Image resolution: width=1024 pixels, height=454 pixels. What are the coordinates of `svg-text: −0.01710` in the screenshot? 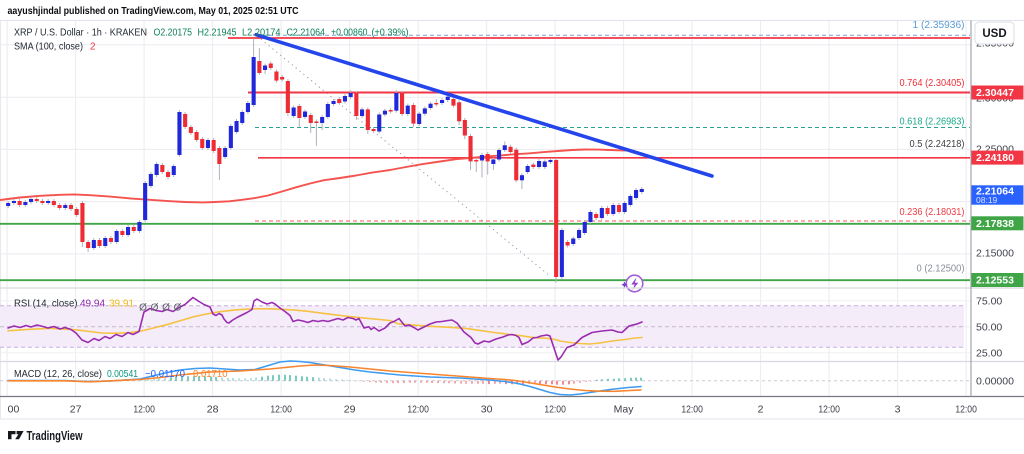 It's located at (208, 374).